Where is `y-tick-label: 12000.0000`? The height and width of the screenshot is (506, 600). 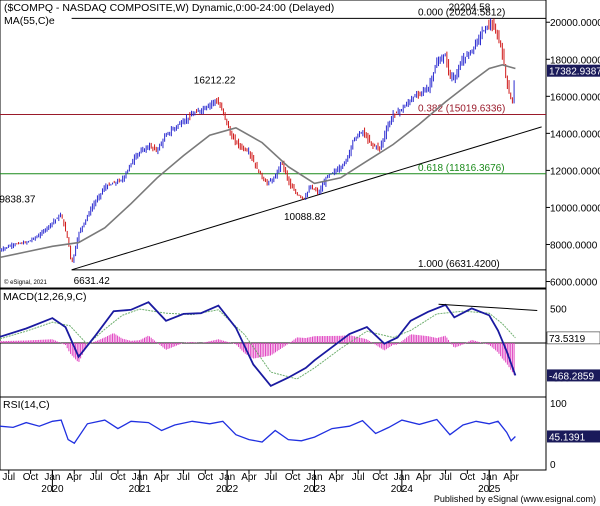
y-tick-label: 12000.0000 is located at coordinates (575, 171).